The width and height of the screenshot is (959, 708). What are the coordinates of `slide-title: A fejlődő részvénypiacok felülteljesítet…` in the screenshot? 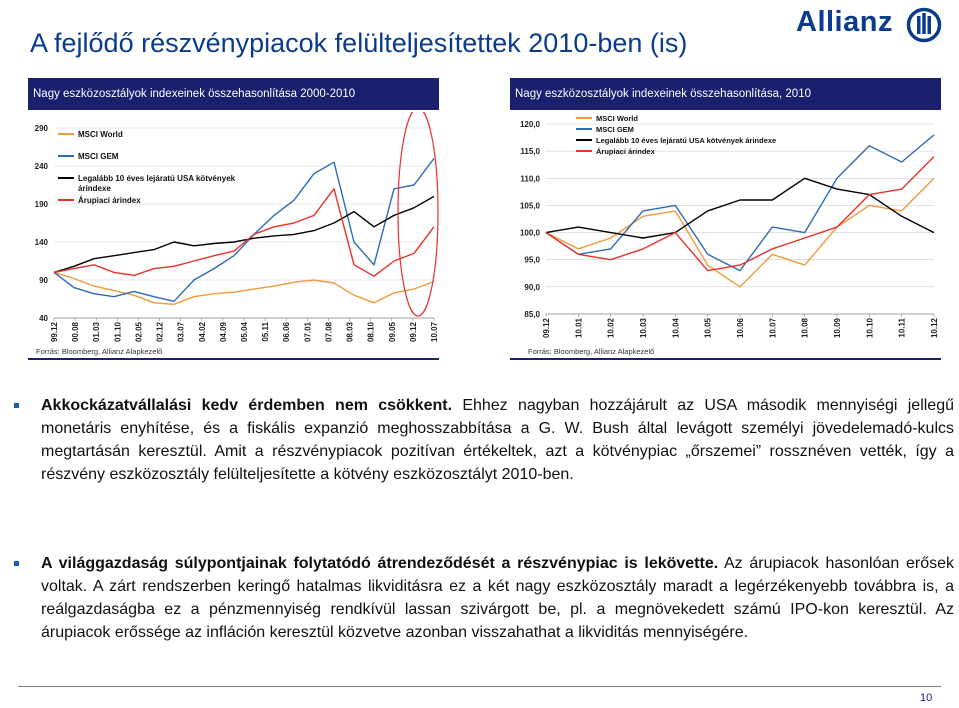 It's located at (359, 43).